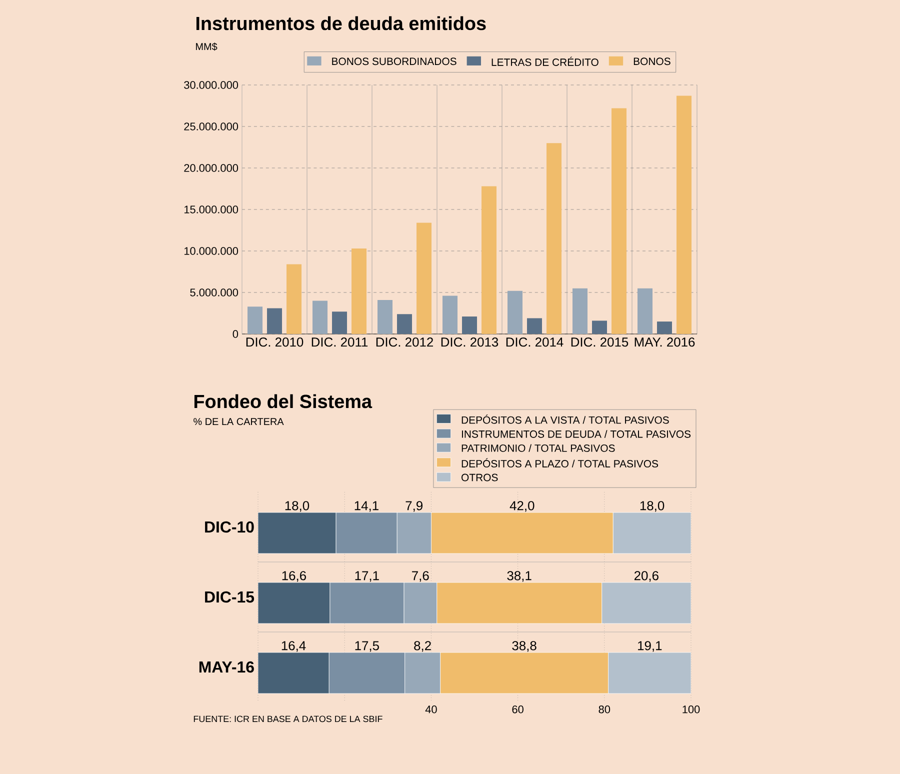  What do you see at coordinates (235, 334) in the screenshot?
I see `y-tick-label: 0` at bounding box center [235, 334].